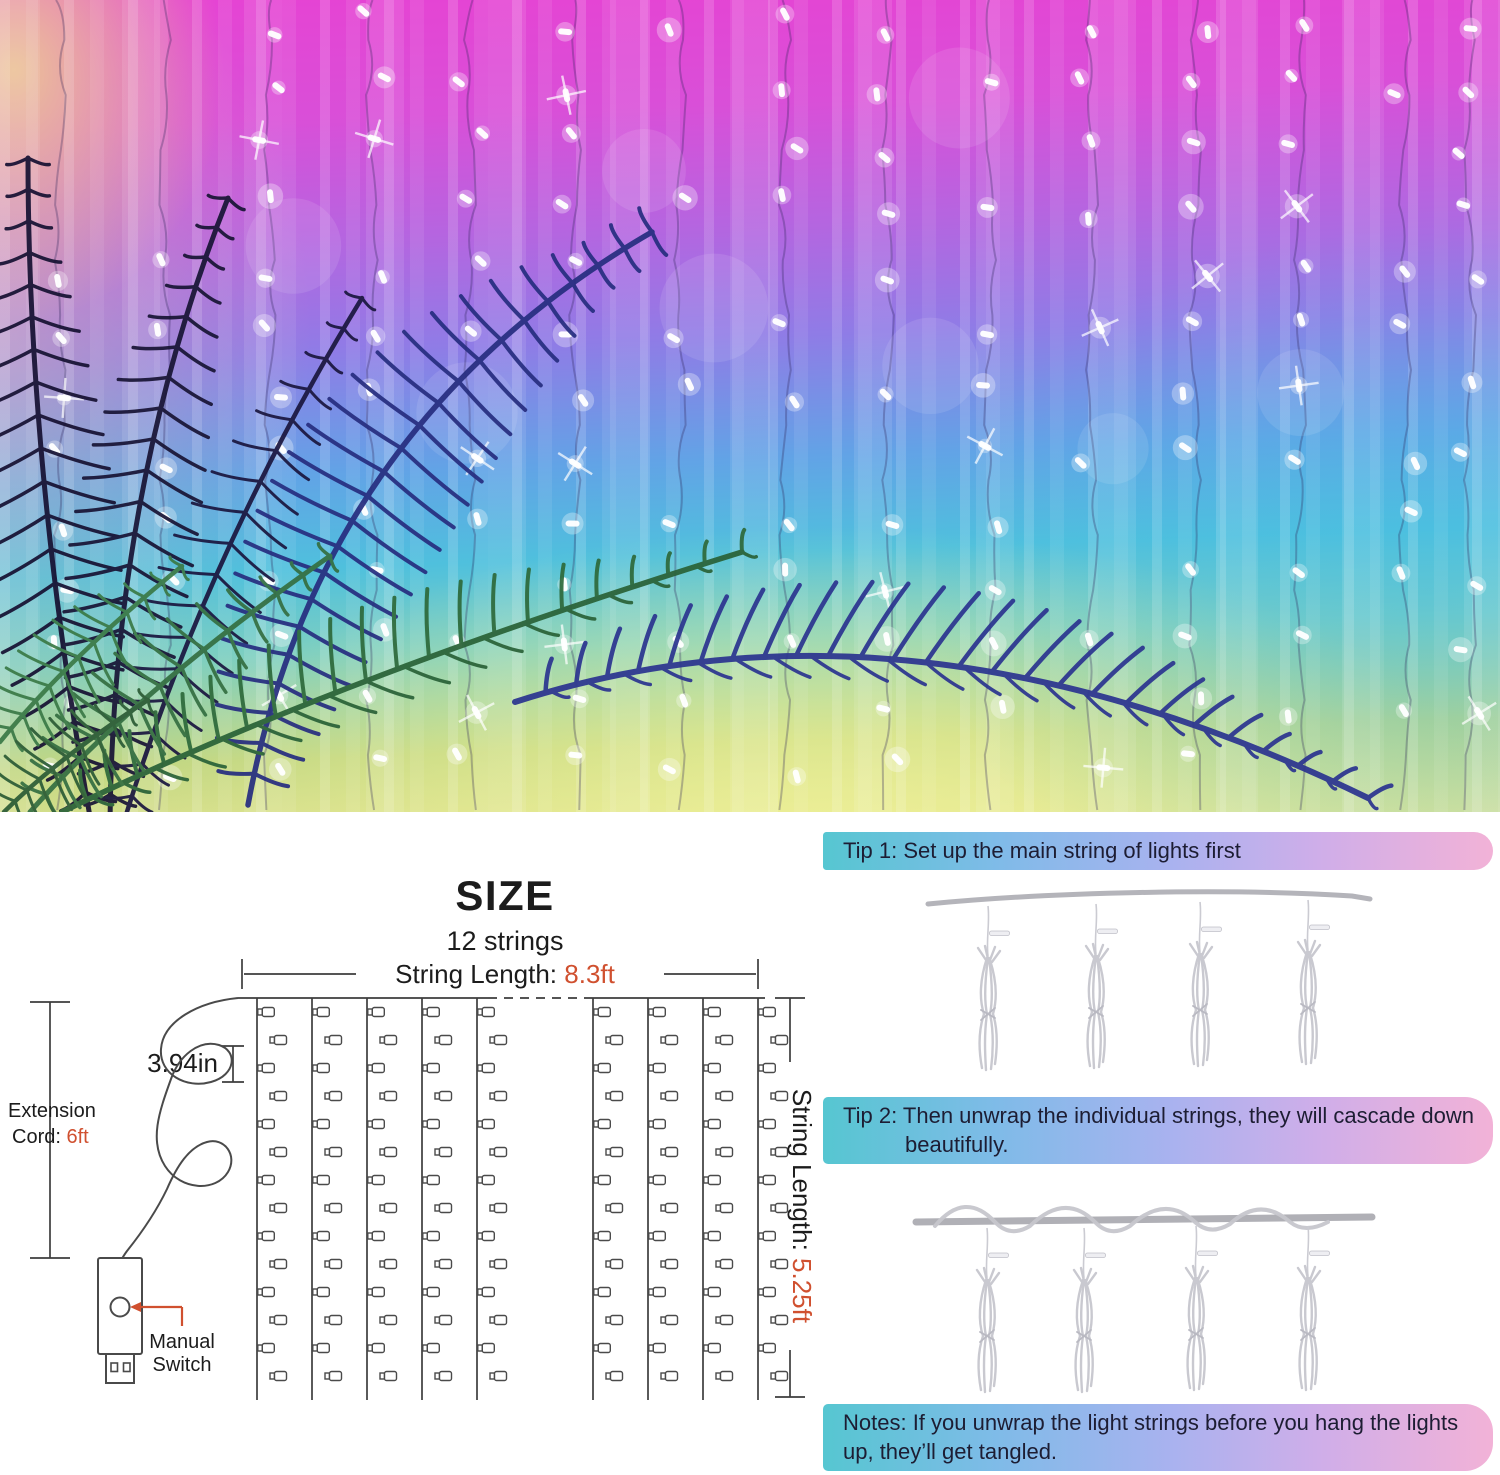  Describe the element at coordinates (802, 1206) in the screenshot. I see `side-dimension-label: String Length: 5.25ft` at that location.